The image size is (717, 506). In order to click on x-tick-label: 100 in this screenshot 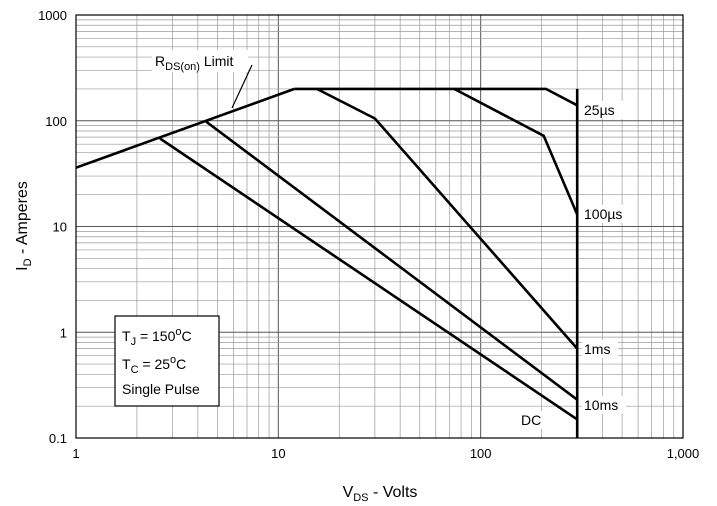, I will do `click(481, 453)`.